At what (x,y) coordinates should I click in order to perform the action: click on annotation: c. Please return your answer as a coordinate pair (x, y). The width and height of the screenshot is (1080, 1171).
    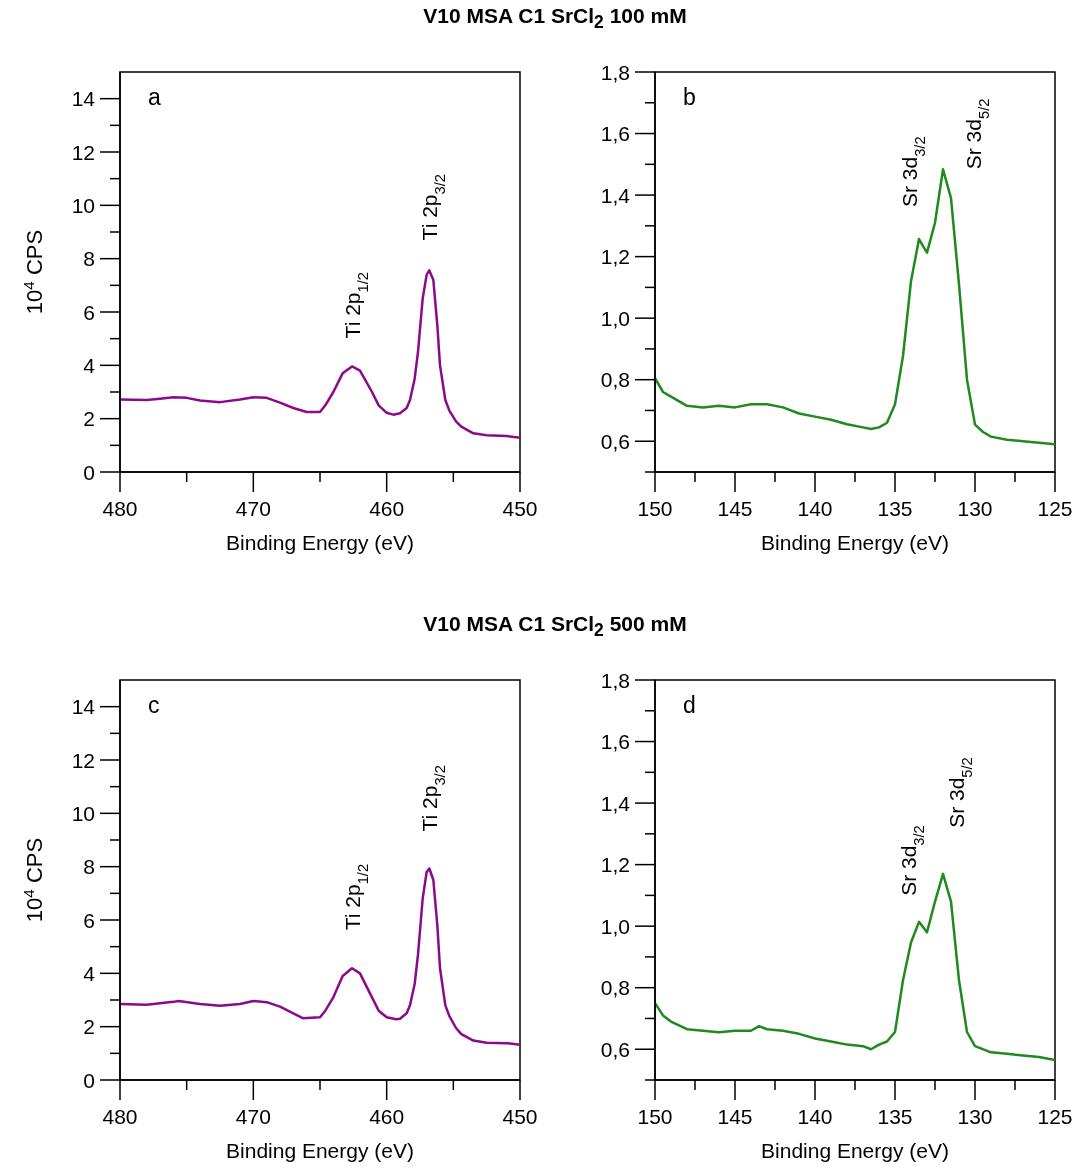
    Looking at the image, I should click on (154, 705).